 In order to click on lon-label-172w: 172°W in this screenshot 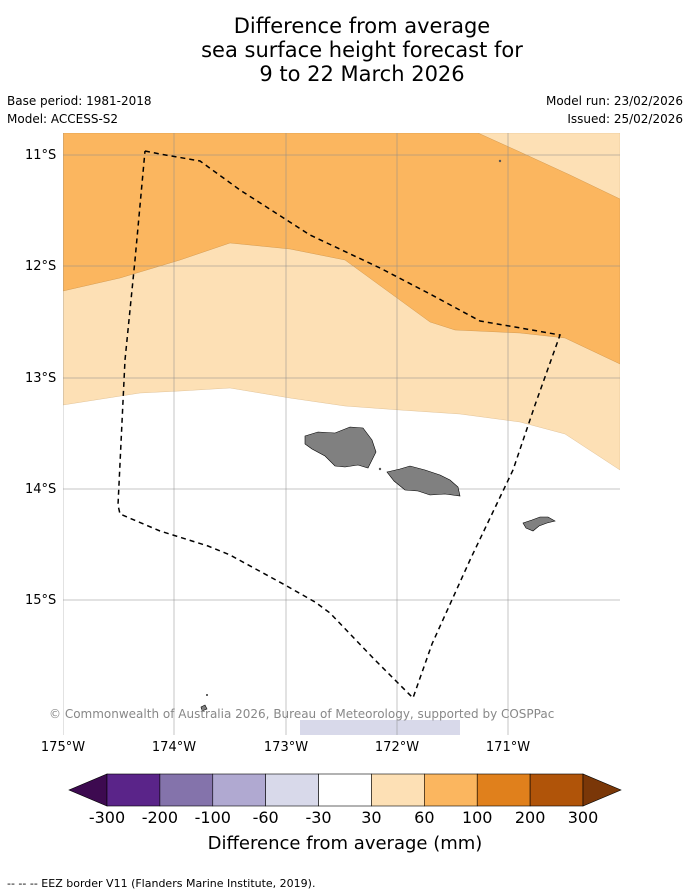, I will do `click(397, 747)`.